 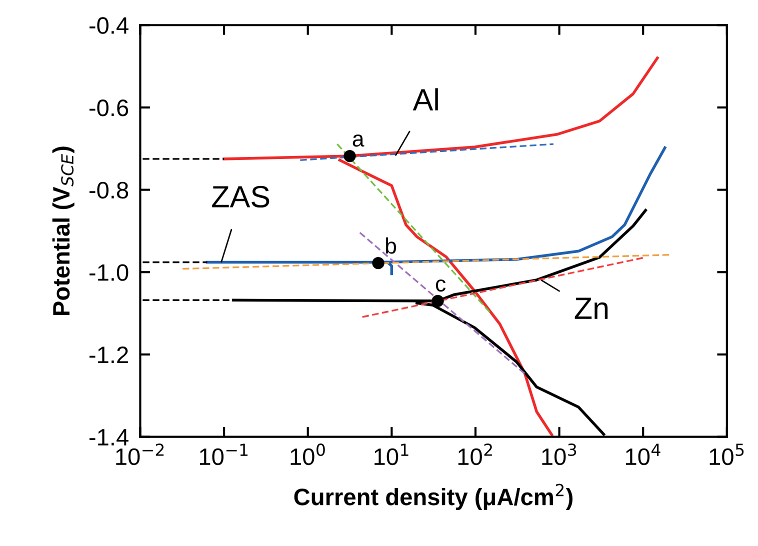 What do you see at coordinates (108, 437) in the screenshot?
I see `y-tick-label: -1.4` at bounding box center [108, 437].